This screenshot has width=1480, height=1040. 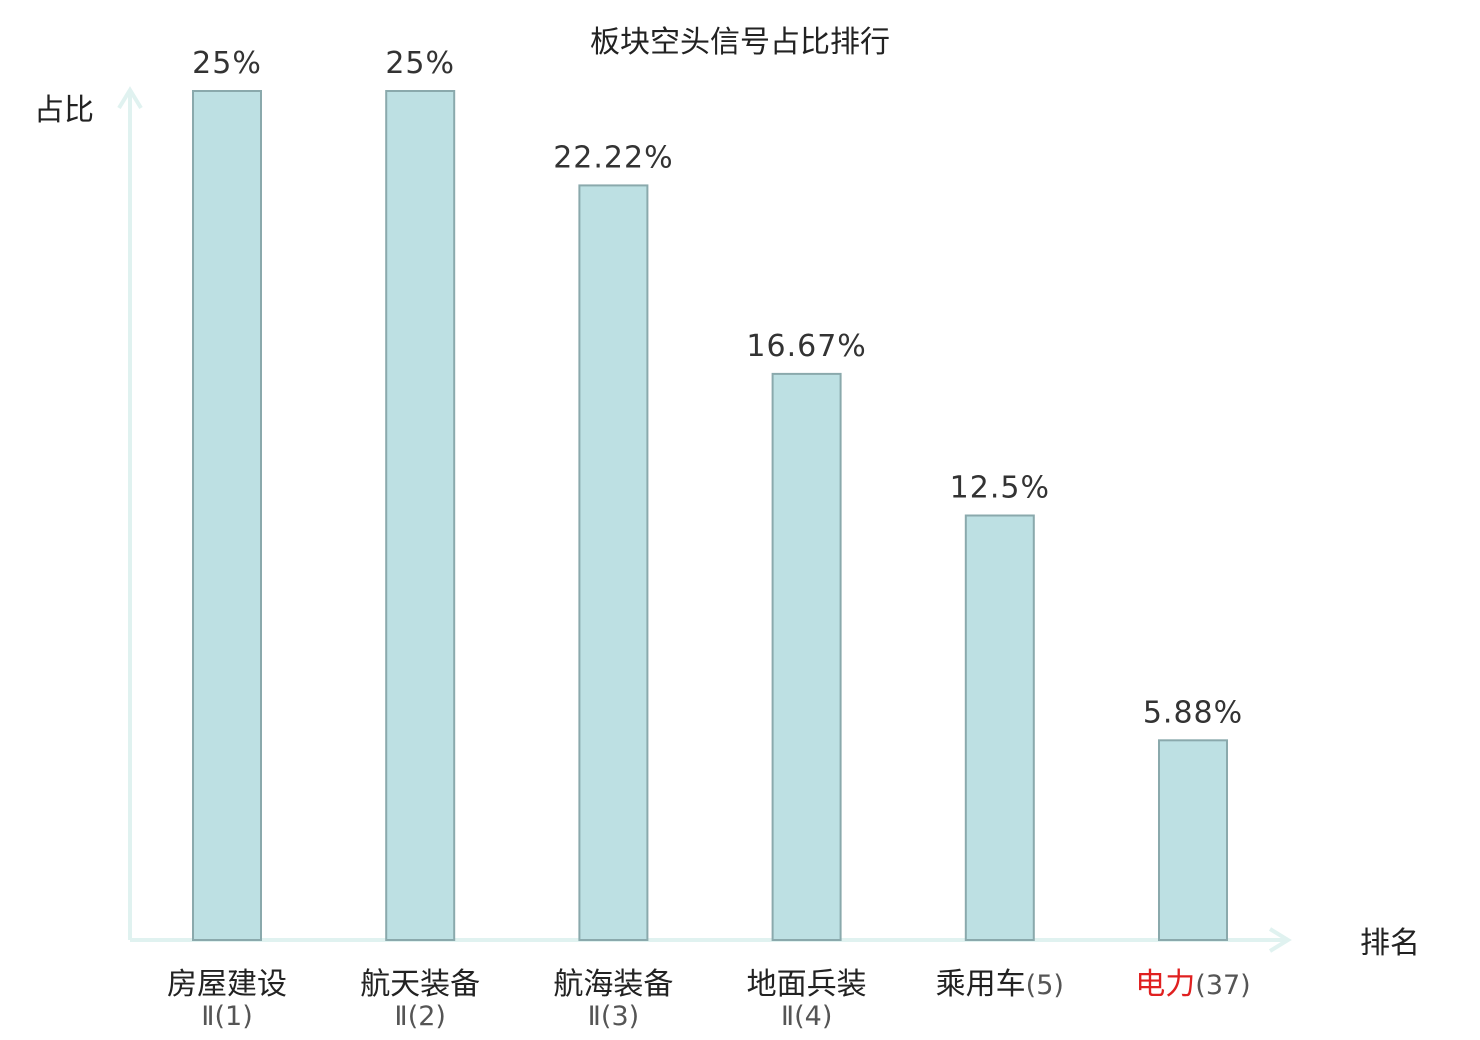 What do you see at coordinates (227, 1016) in the screenshot?
I see `category-sublabel-1: Ⅱ(1)` at bounding box center [227, 1016].